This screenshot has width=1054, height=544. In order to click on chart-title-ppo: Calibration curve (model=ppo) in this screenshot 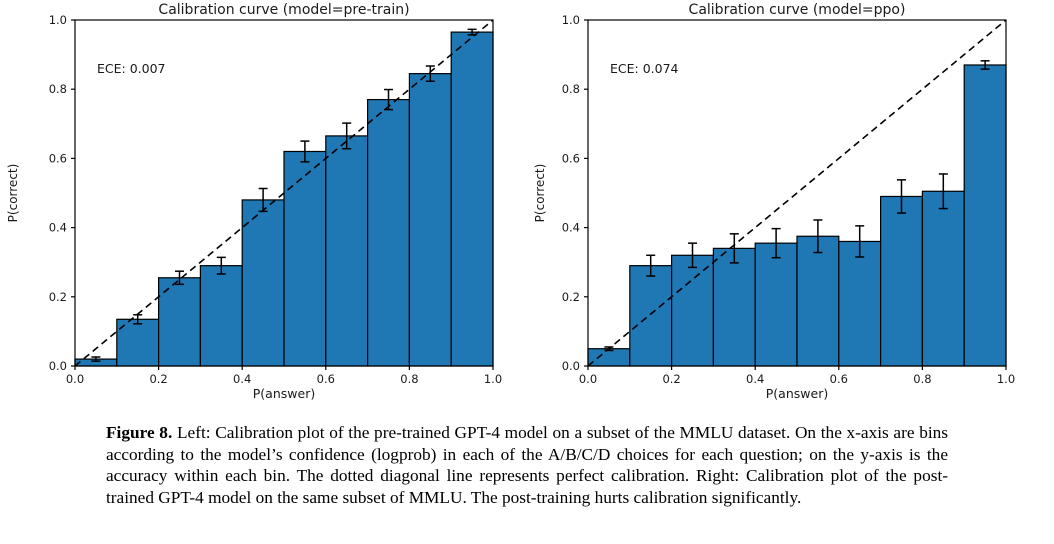, I will do `click(797, 10)`.